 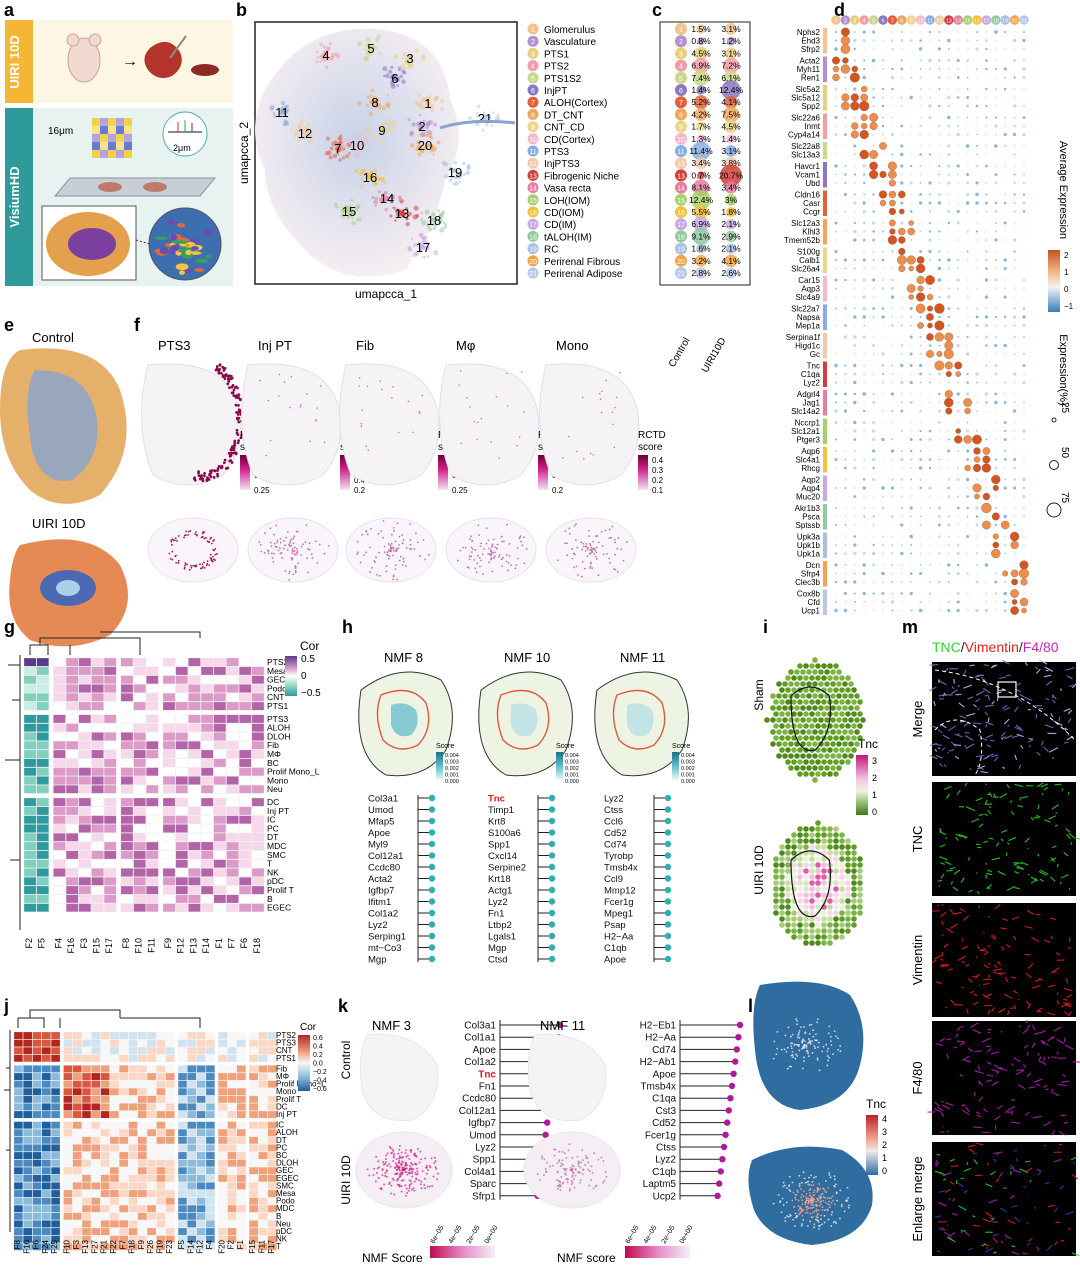 What do you see at coordinates (370, 177) in the screenshot?
I see `umap-cluster-label: 16` at bounding box center [370, 177].